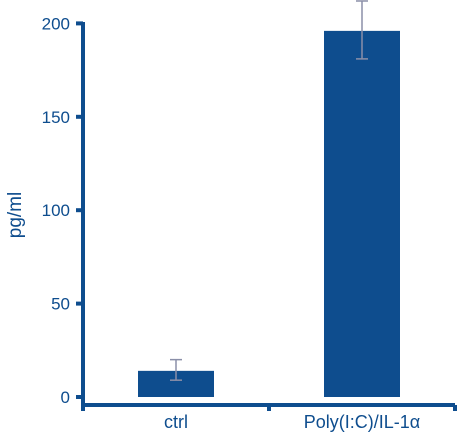  What do you see at coordinates (176, 422) in the screenshot?
I see `x-tick-label: ctrl` at bounding box center [176, 422].